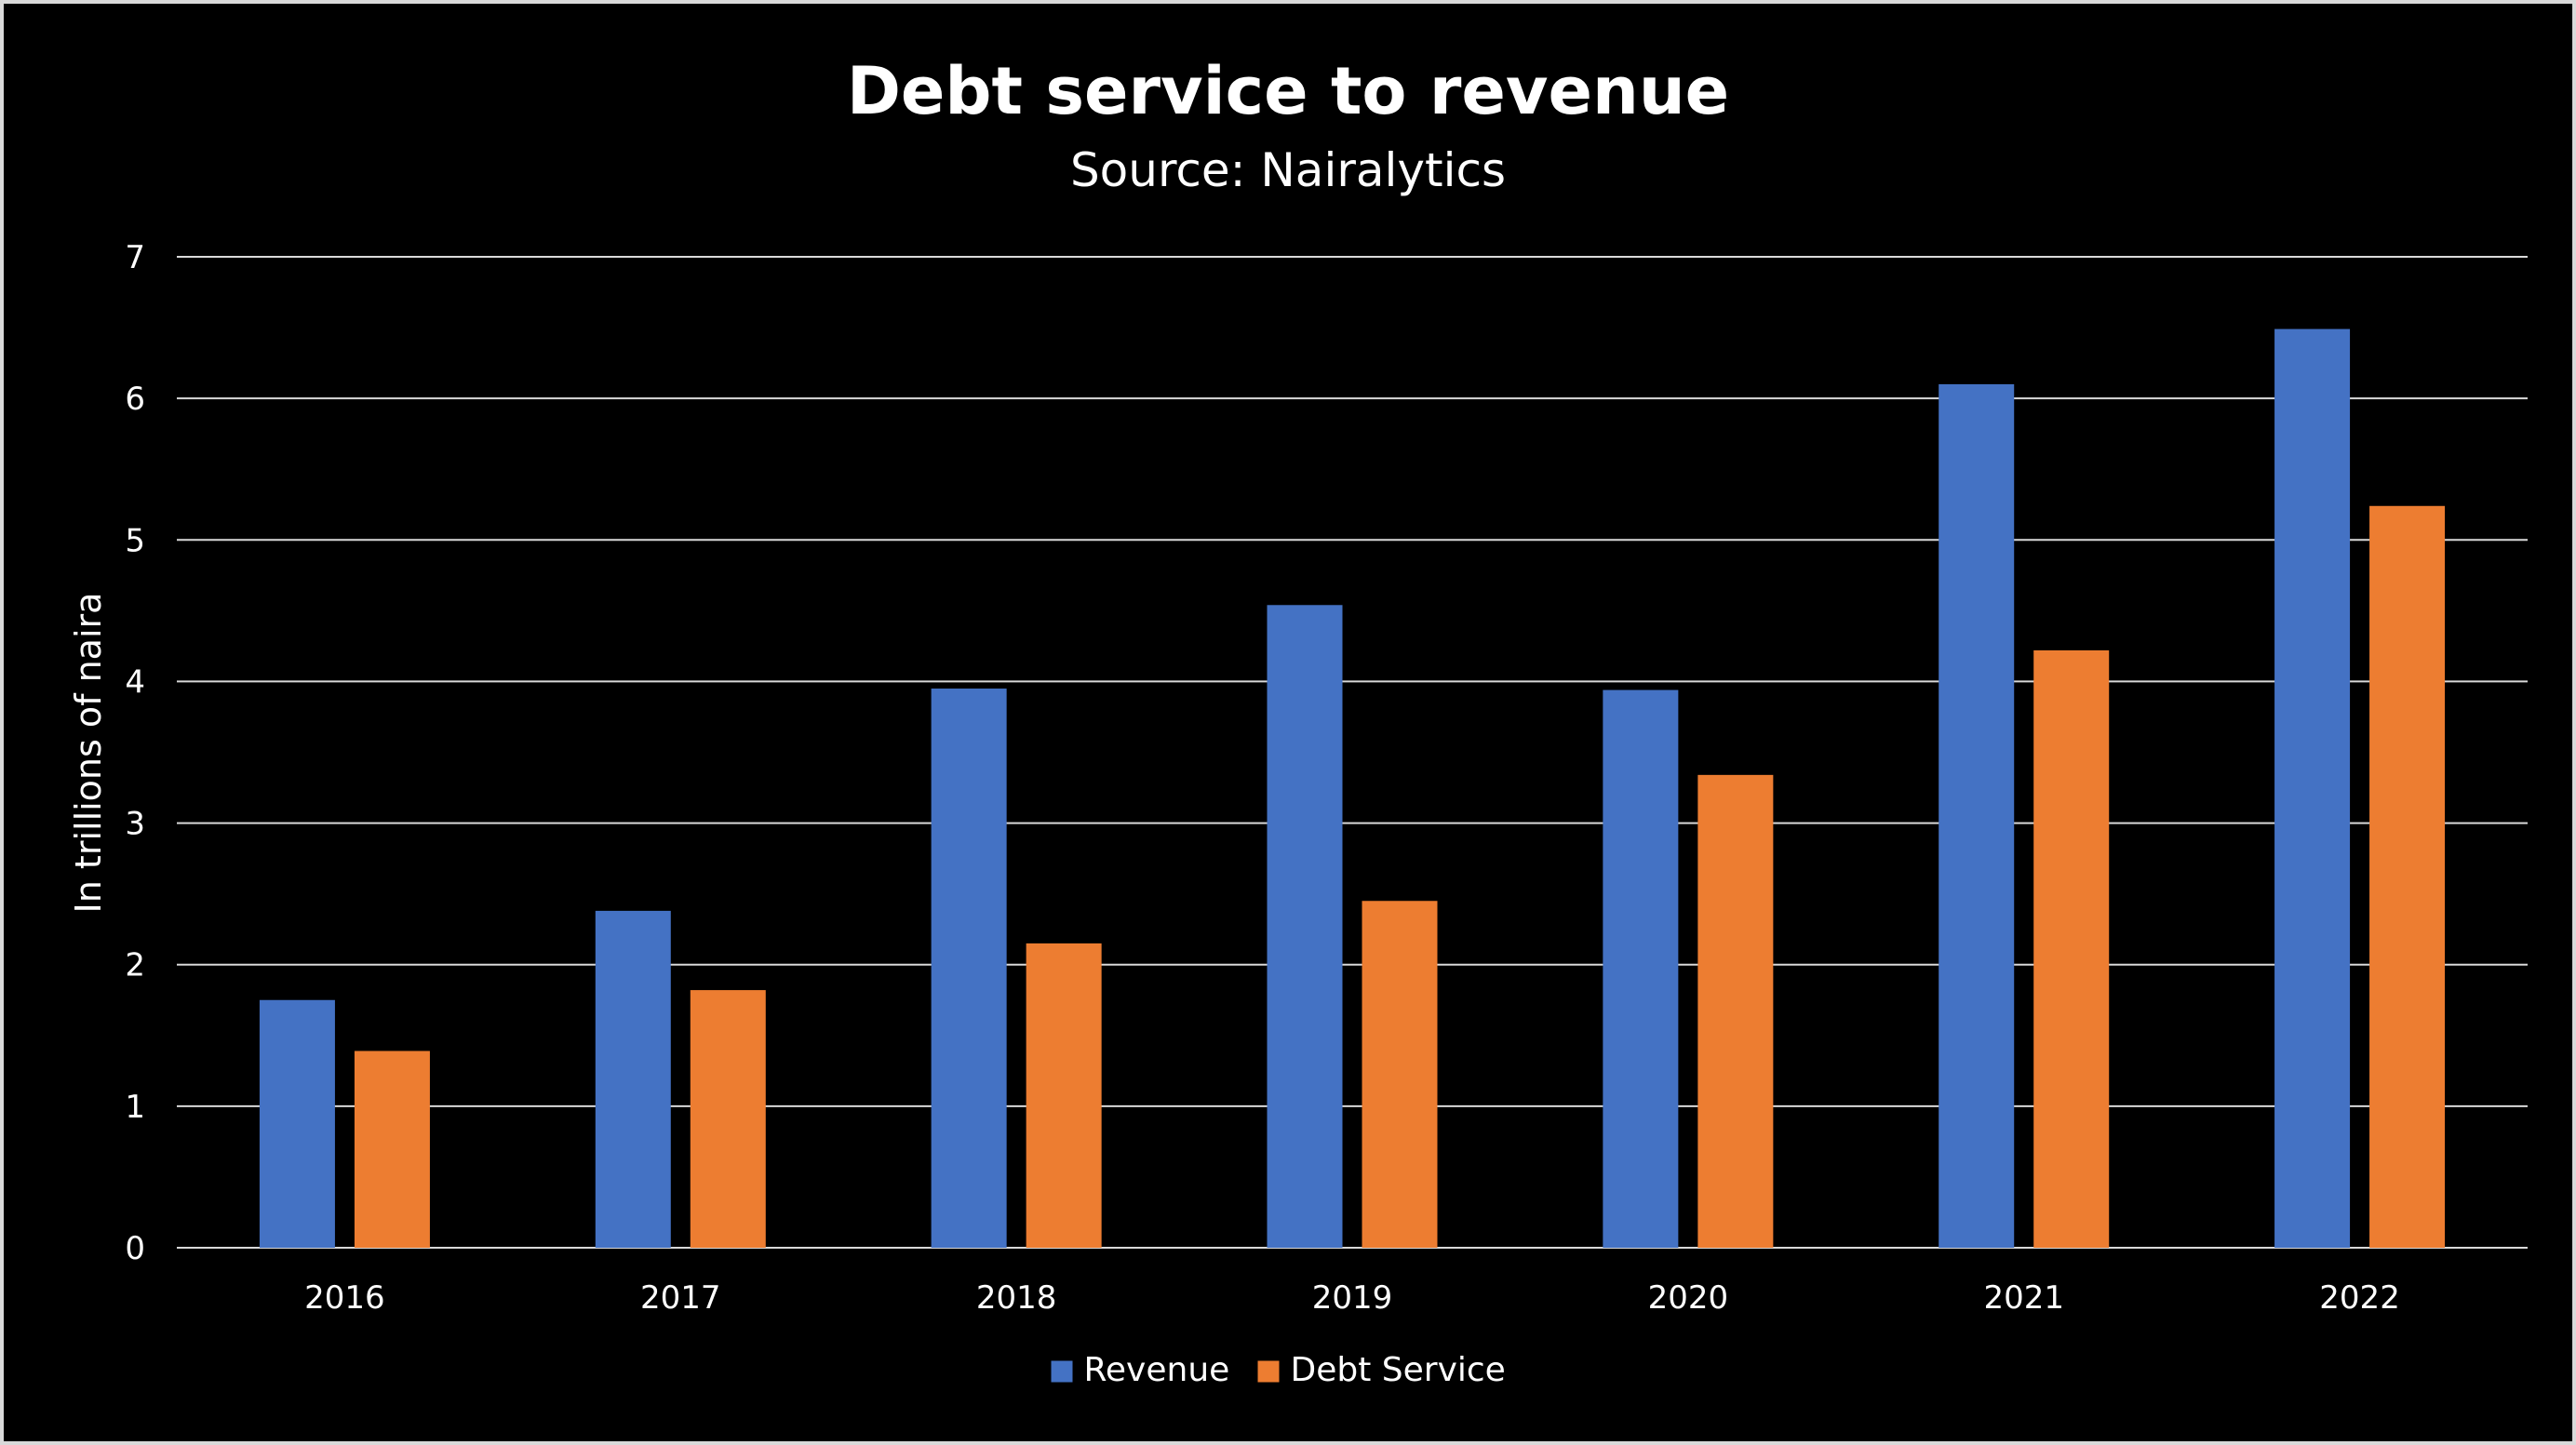  What do you see at coordinates (2359, 1298) in the screenshot?
I see `x-tick-label: 2022` at bounding box center [2359, 1298].